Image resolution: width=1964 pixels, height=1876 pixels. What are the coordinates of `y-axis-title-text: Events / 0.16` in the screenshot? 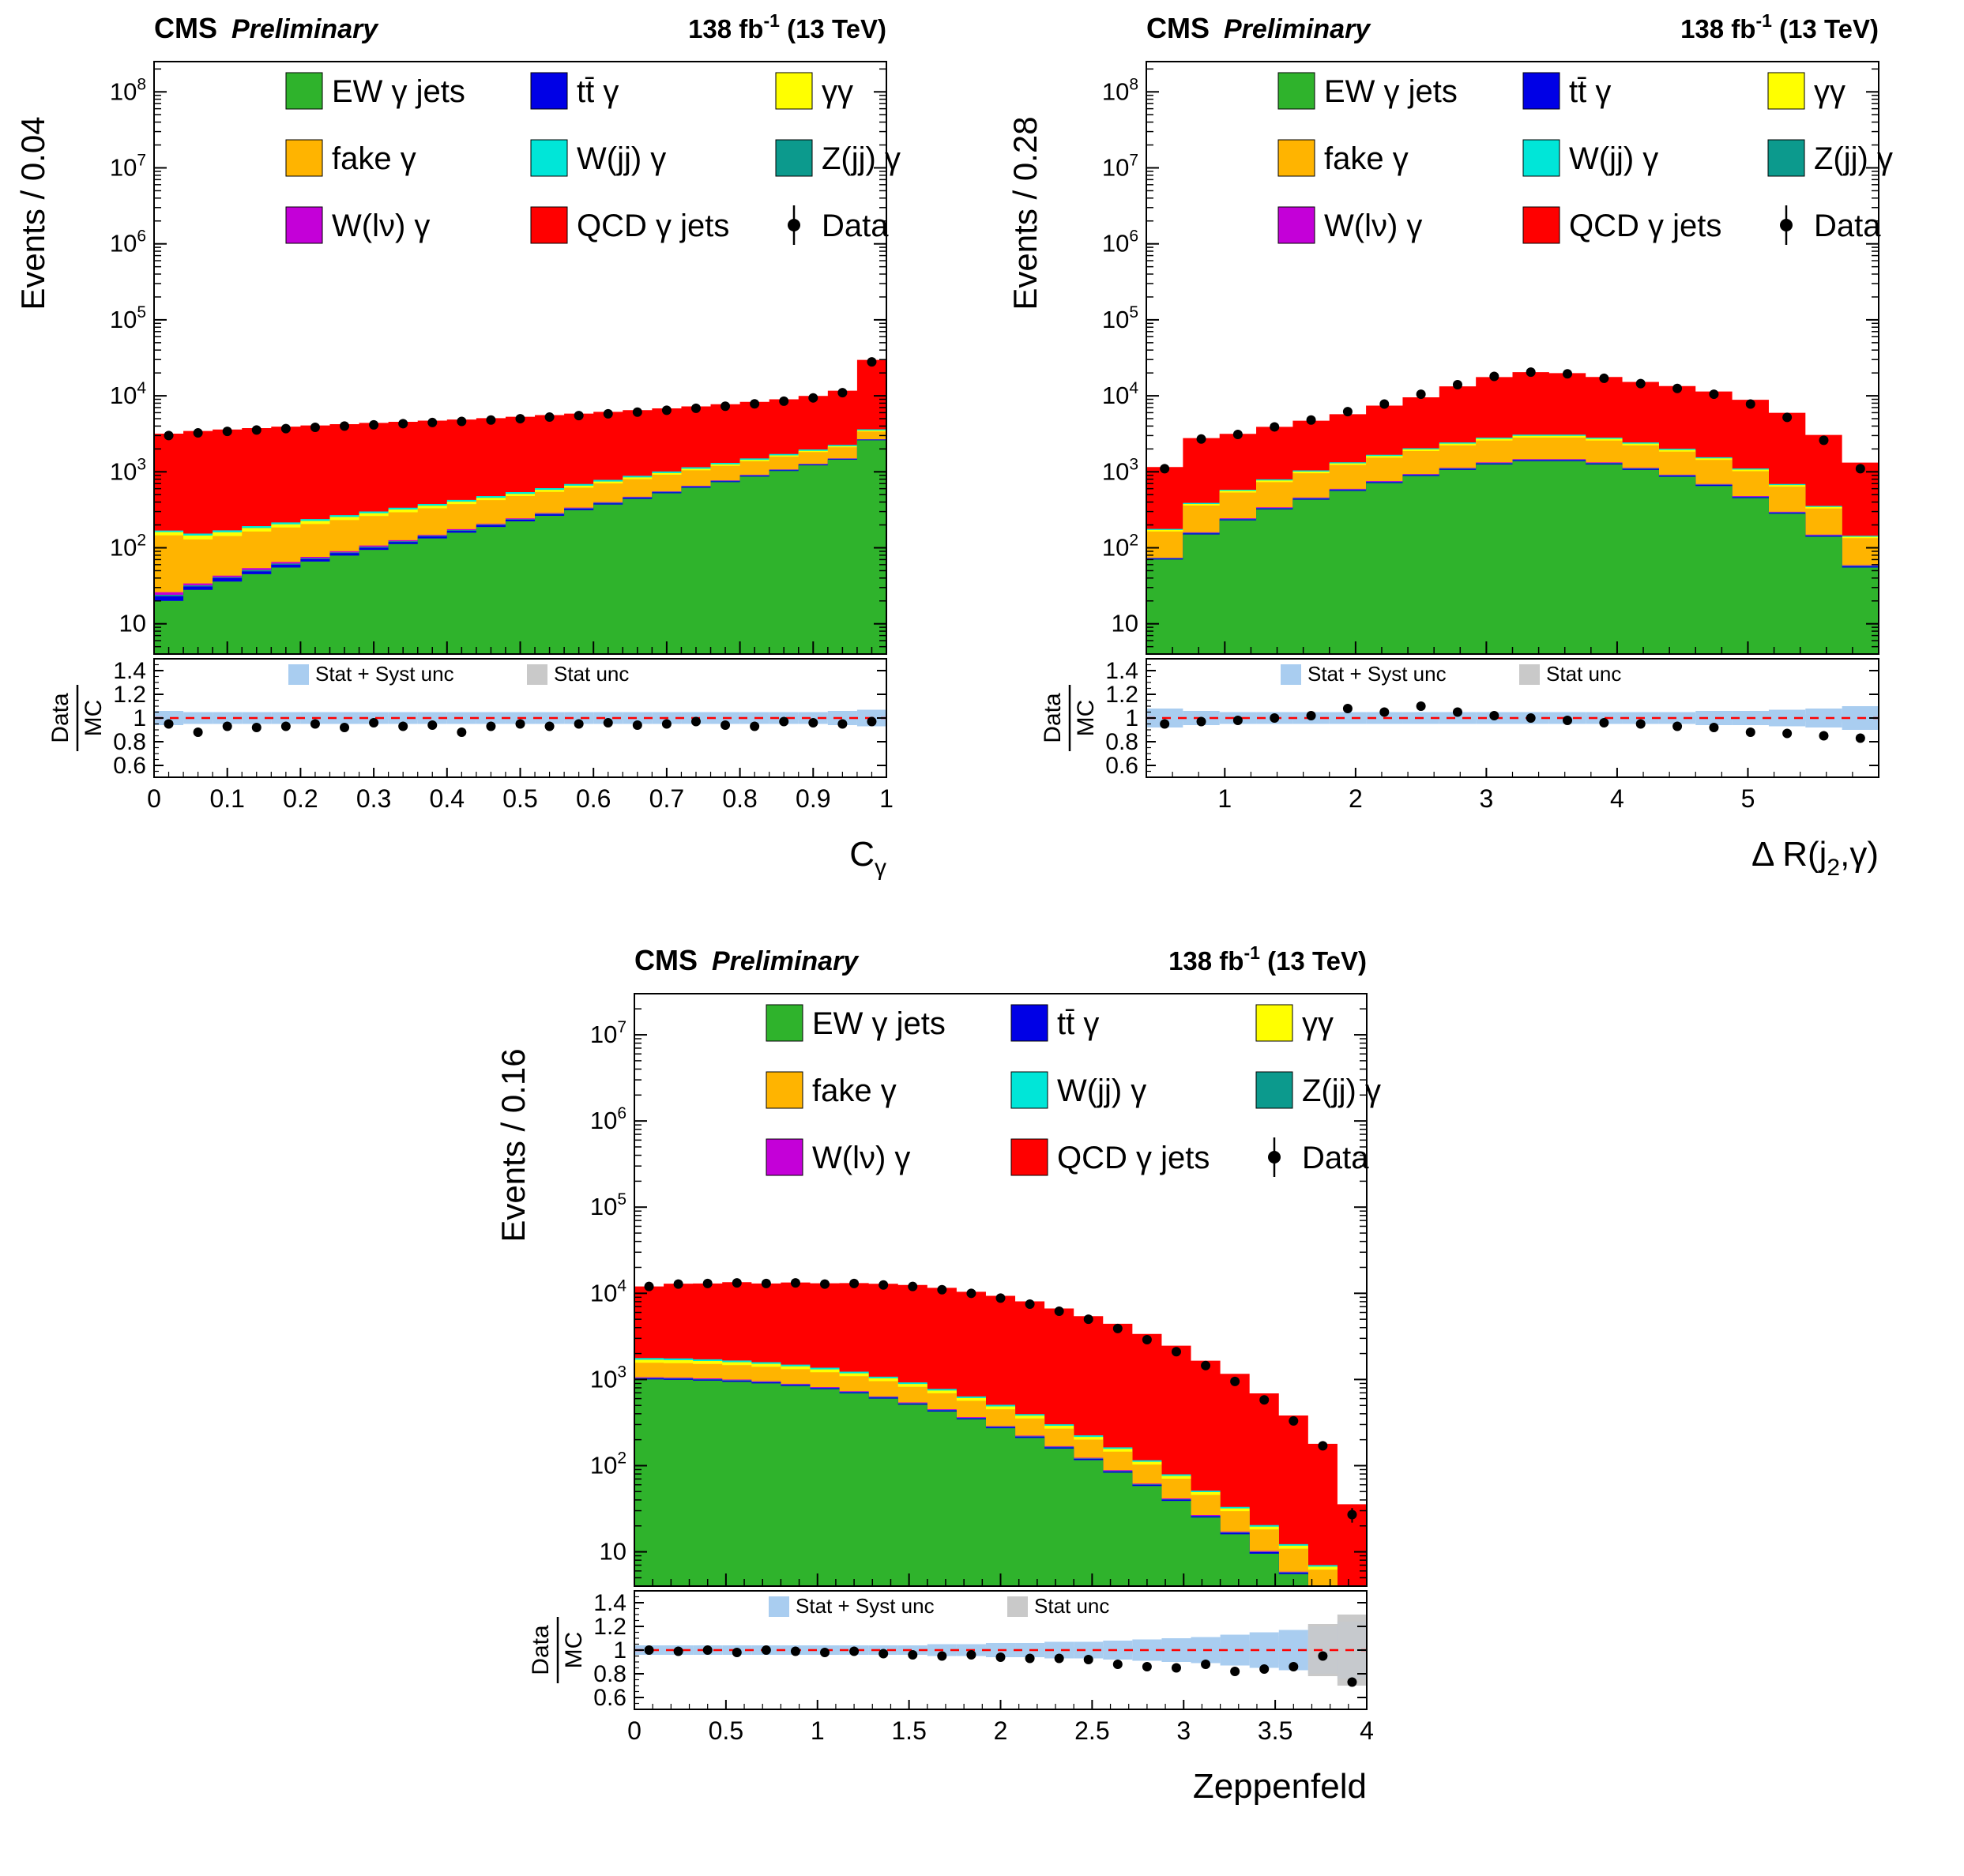 It's located at (513, 1145).